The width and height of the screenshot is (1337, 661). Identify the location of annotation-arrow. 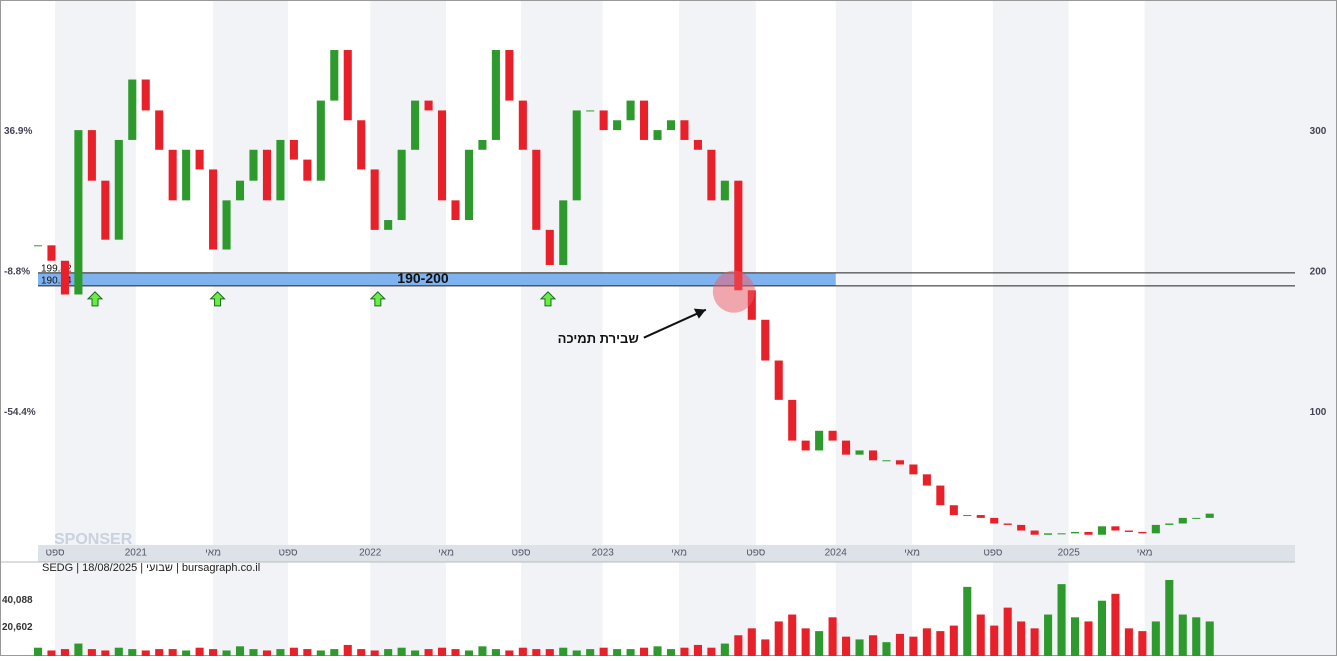
(675, 323).